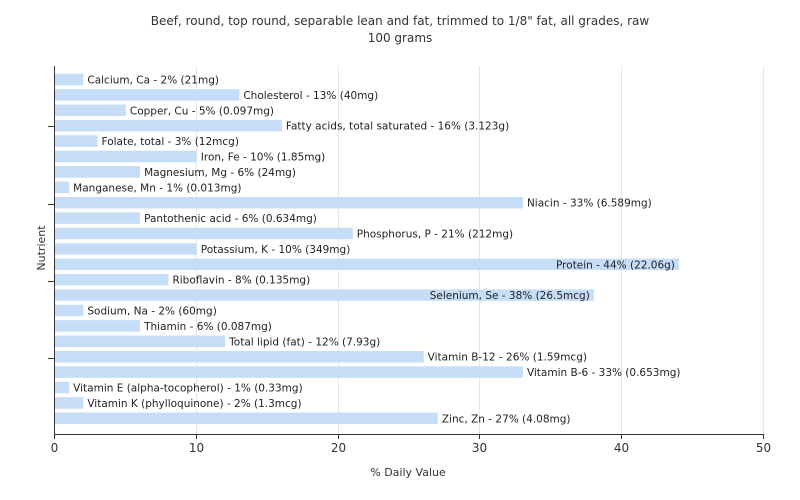 The height and width of the screenshot is (500, 800). I want to click on bar-label-18: Vitamin B-12 - 26% (1.59mcg), so click(507, 358).